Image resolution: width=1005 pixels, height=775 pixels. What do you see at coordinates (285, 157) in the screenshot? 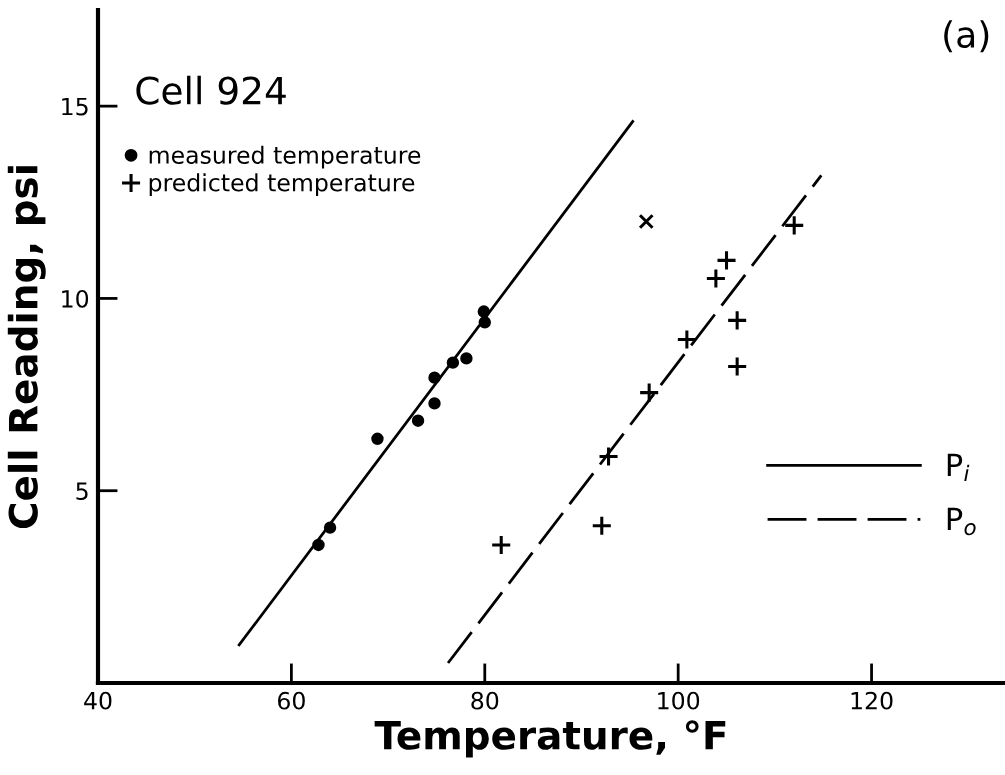
I see `legend-label: measured temperature` at bounding box center [285, 157].